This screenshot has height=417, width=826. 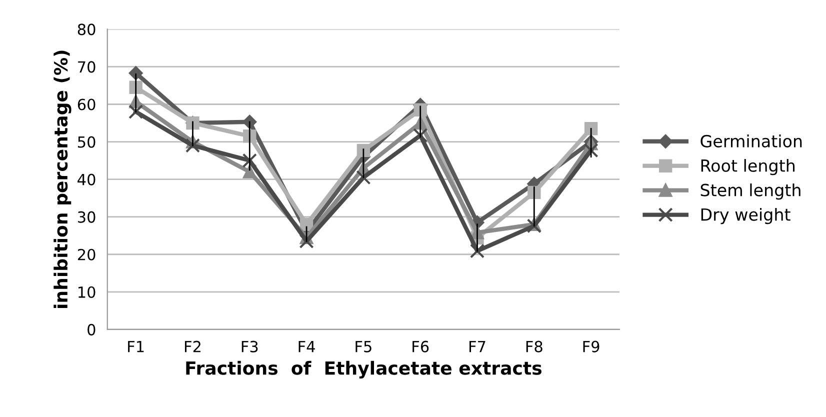 What do you see at coordinates (751, 141) in the screenshot?
I see `legend-label: Germination` at bounding box center [751, 141].